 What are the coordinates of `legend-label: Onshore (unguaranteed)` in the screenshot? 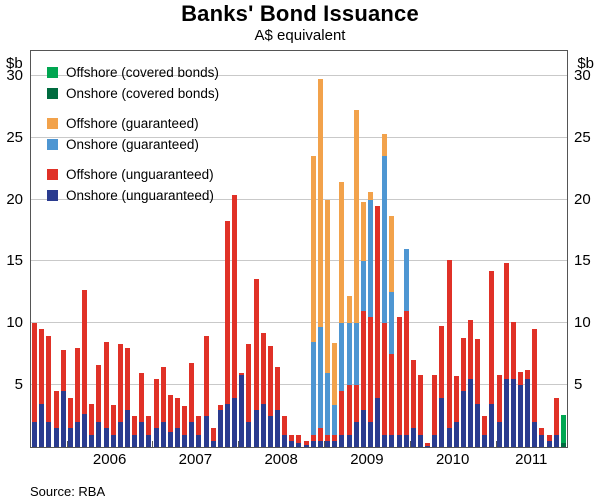 It's located at (140, 195).